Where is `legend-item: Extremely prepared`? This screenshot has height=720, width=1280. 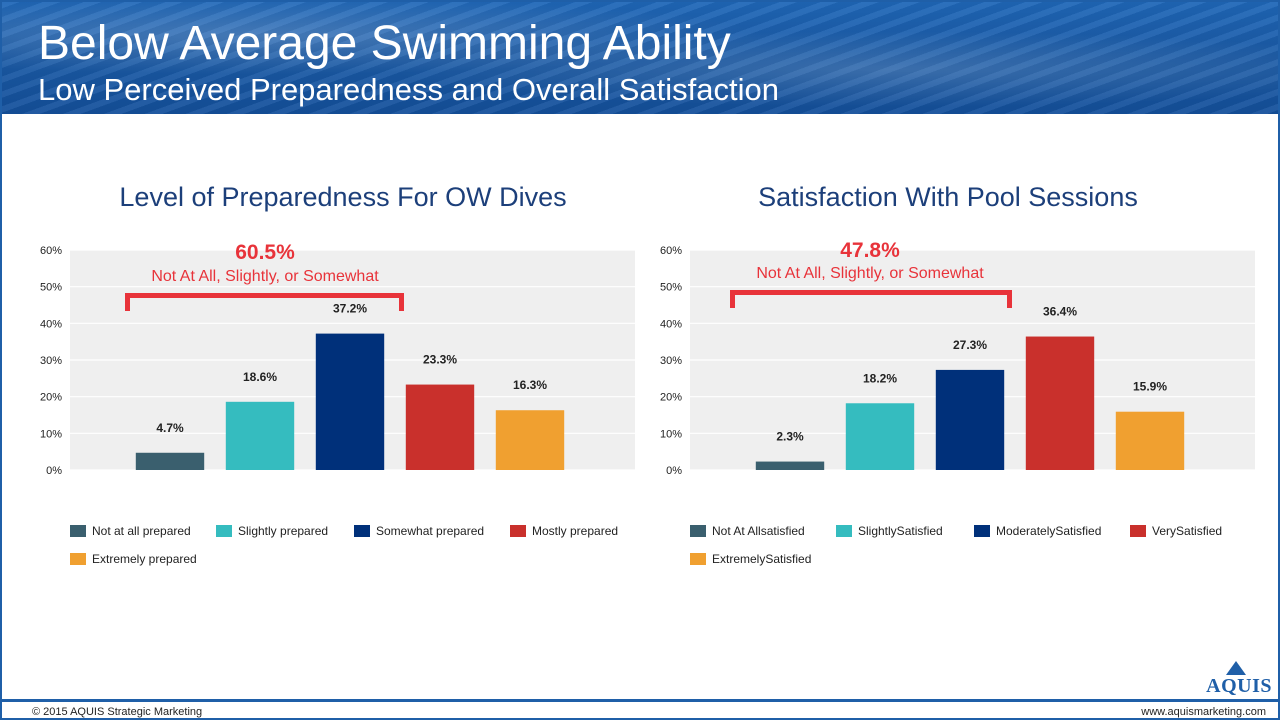 legend-item: Extremely prepared is located at coordinates (133, 559).